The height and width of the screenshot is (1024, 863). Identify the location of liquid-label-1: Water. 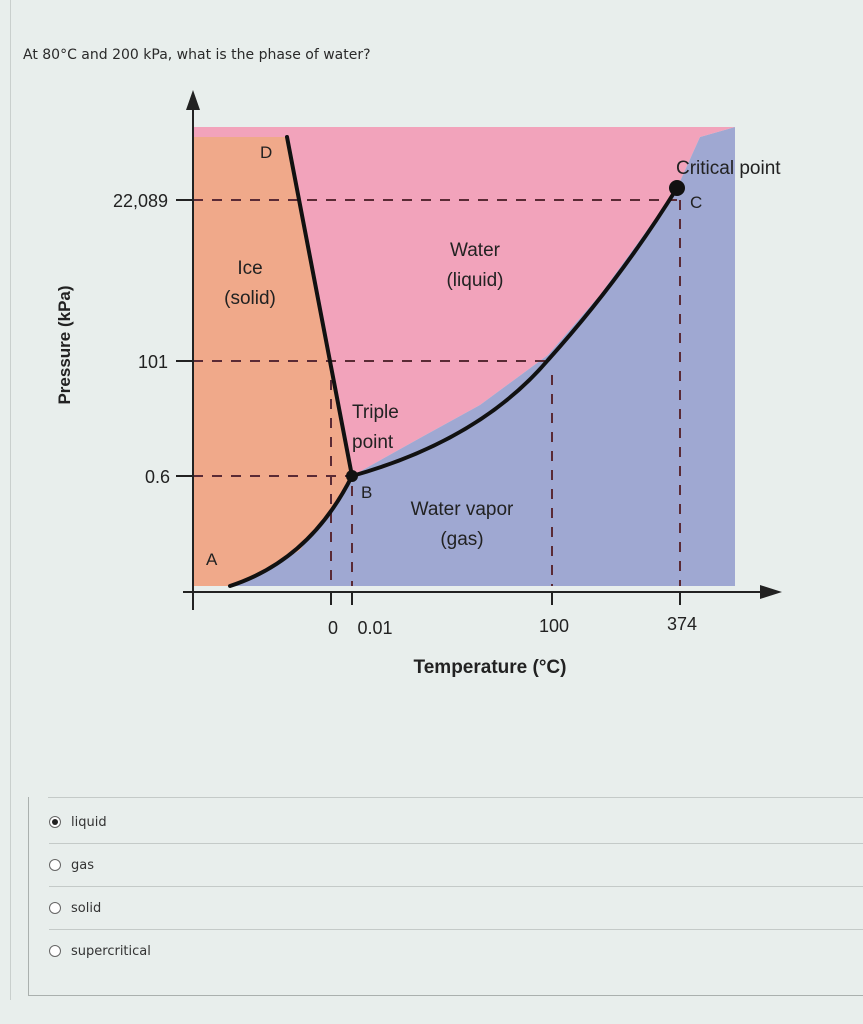
(475, 250).